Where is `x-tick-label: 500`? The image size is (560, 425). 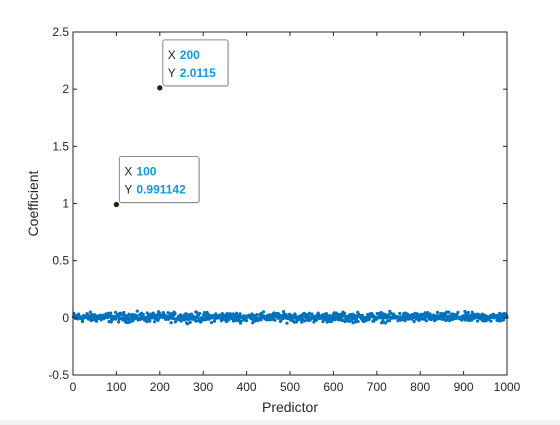 x-tick-label: 500 is located at coordinates (290, 387).